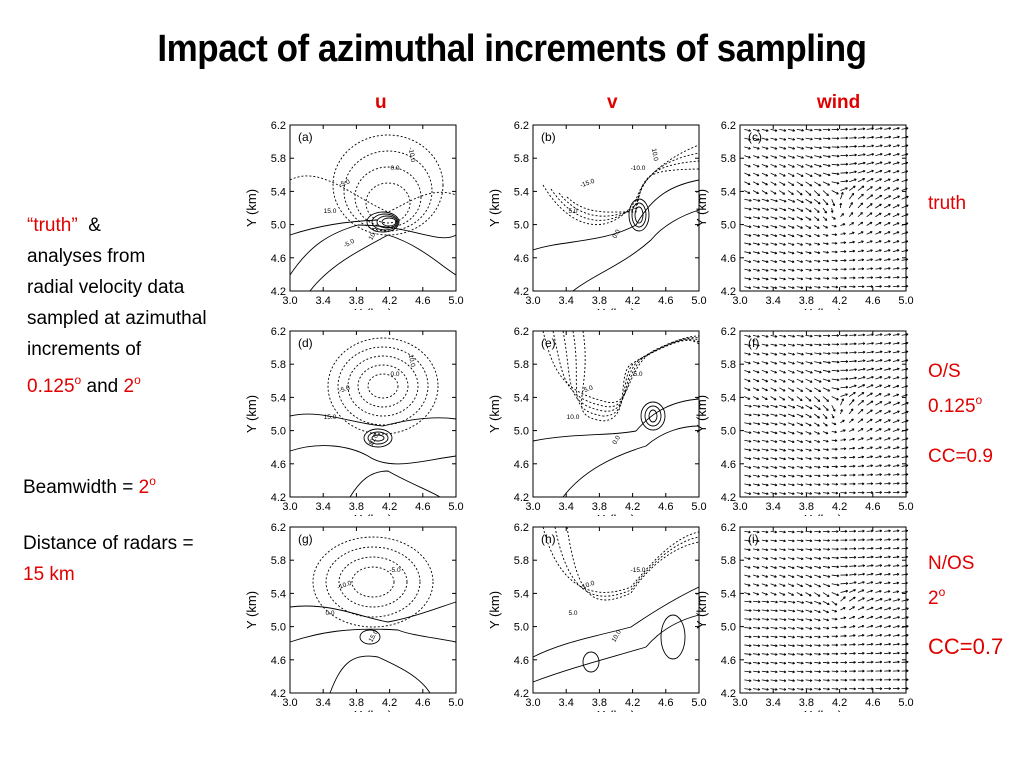  Describe the element at coordinates (823, 414) in the screenshot. I see `plot-frame` at that location.